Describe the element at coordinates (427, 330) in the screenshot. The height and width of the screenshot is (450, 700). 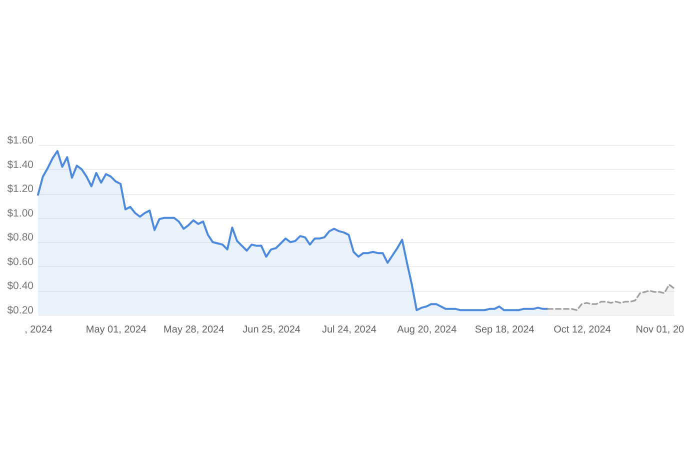
I see `x-tick-label: Aug 20, 2024` at that location.